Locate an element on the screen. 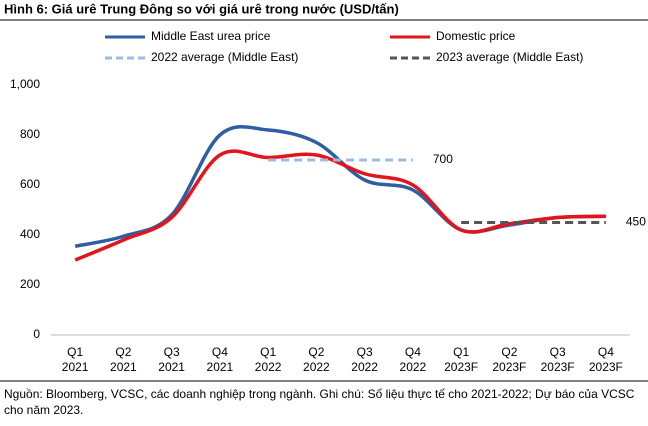  legend-label: Middle East urea price is located at coordinates (211, 36).